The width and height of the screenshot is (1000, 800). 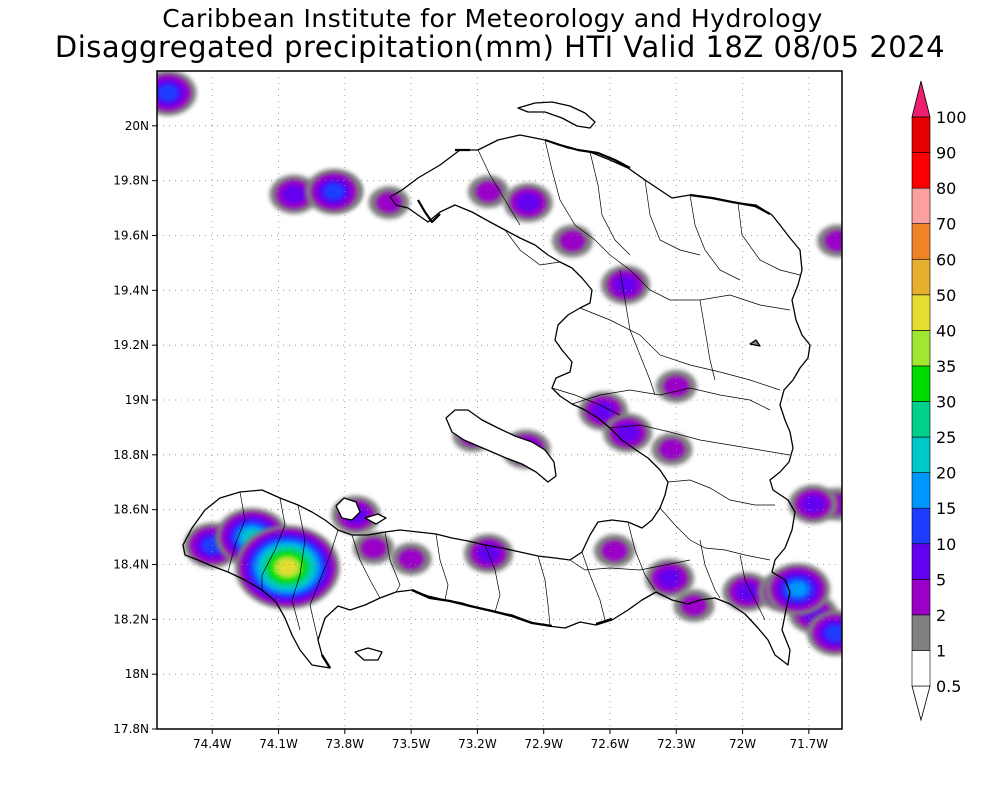 What do you see at coordinates (951, 117) in the screenshot?
I see `colorbar-label: 100` at bounding box center [951, 117].